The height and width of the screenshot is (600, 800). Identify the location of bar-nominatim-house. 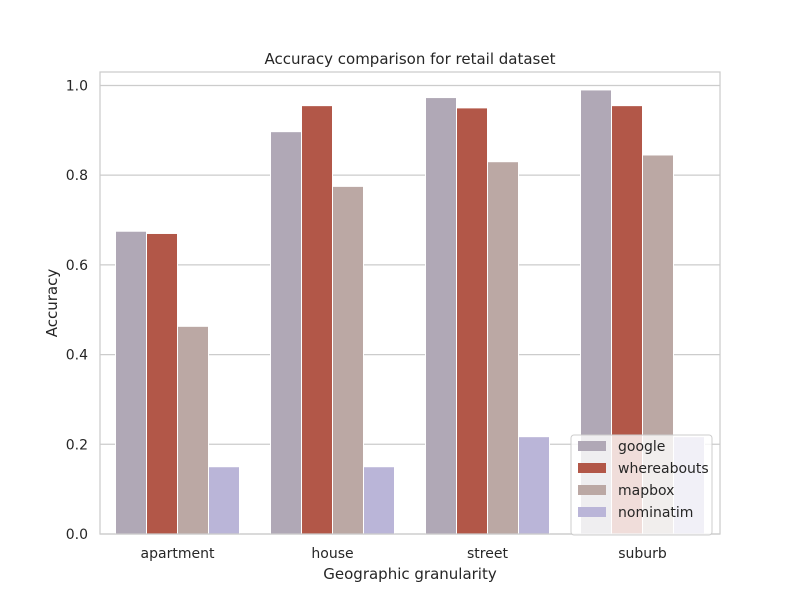
(379, 500).